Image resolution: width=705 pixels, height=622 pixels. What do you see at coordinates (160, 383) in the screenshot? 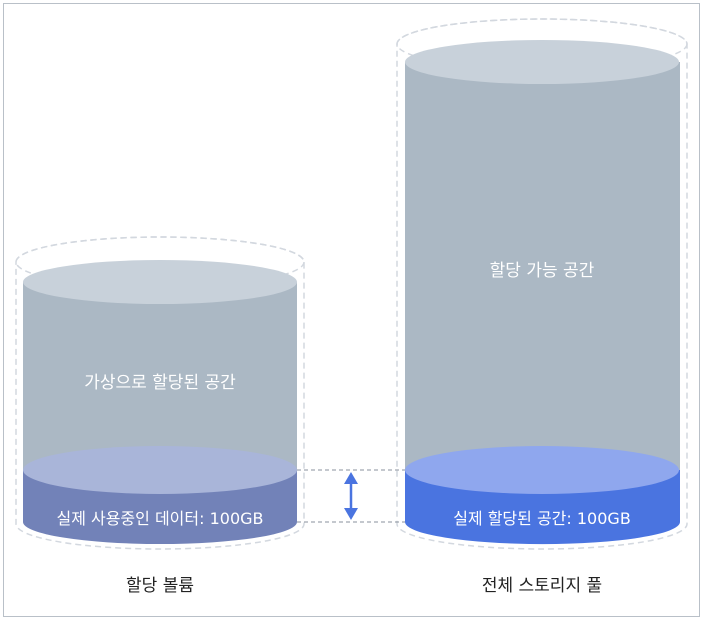
I see `left-virtual-label: 가상으로 할당된 공간` at bounding box center [160, 383].